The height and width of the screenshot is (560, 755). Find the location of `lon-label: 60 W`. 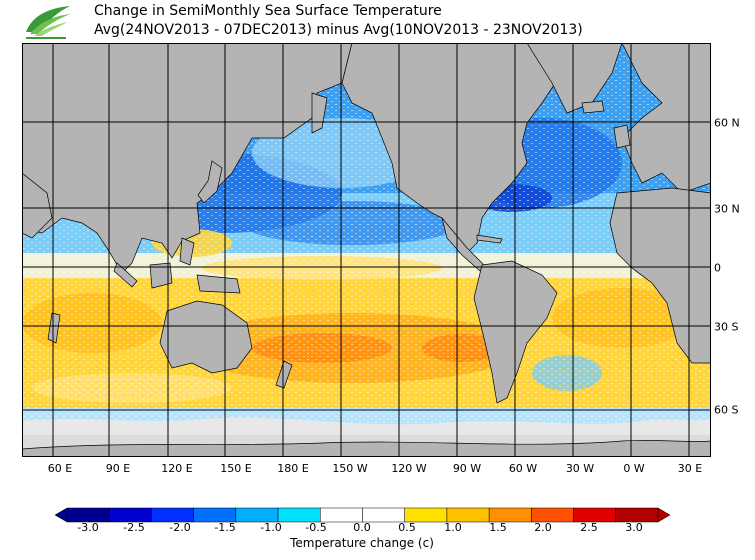

lon-label: 60 W is located at coordinates (523, 468).